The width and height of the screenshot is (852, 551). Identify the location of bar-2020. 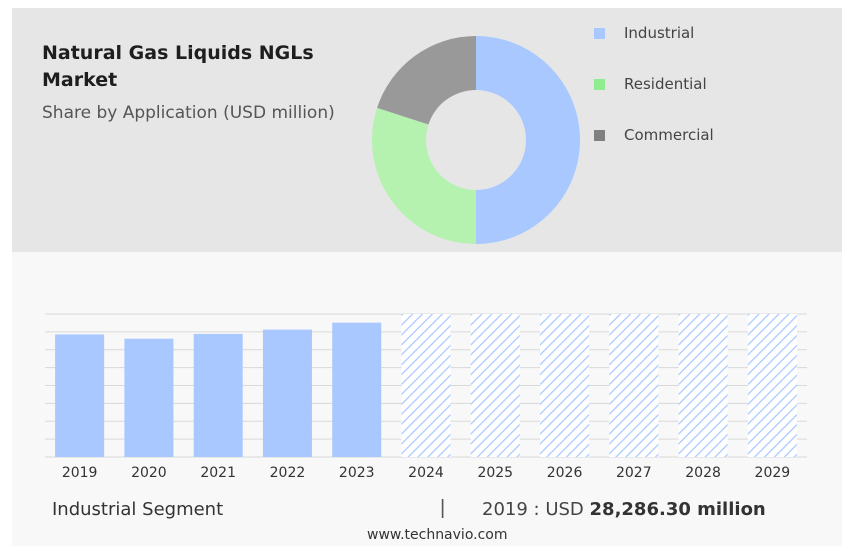
(149, 397).